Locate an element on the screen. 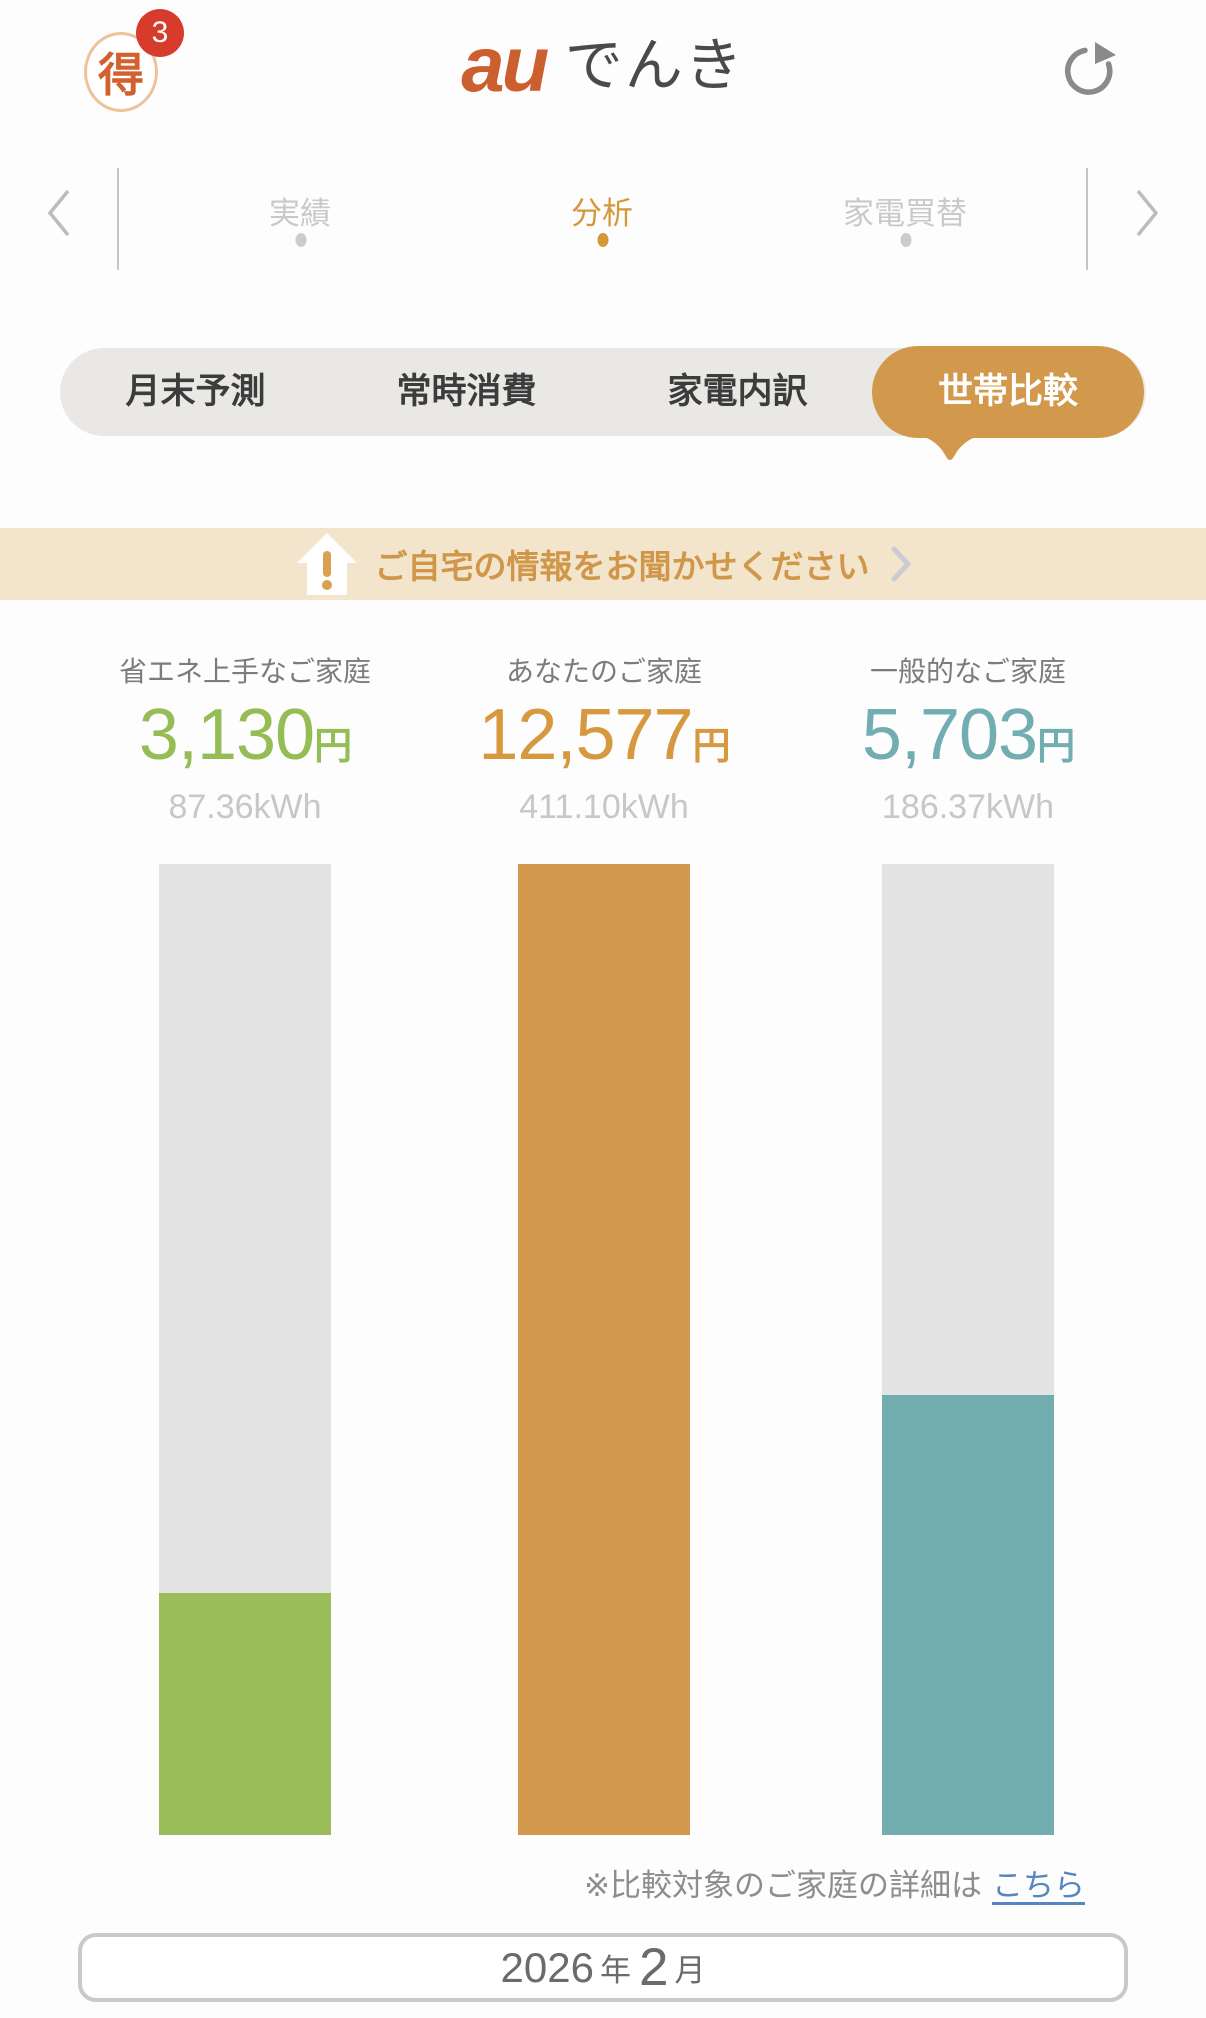 The image size is (1206, 2018). date-year: 2026 is located at coordinates (547, 1967).